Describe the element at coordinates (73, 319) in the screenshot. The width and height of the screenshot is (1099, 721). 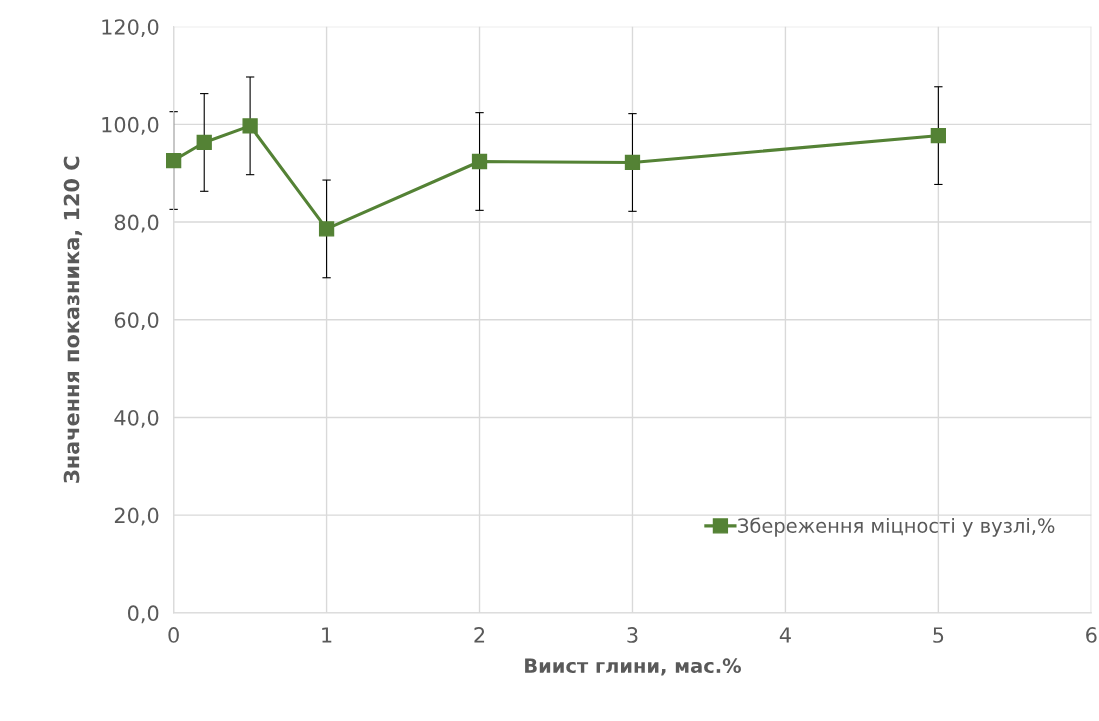
I see `y-axis-title: Значення показника, 120 С` at that location.